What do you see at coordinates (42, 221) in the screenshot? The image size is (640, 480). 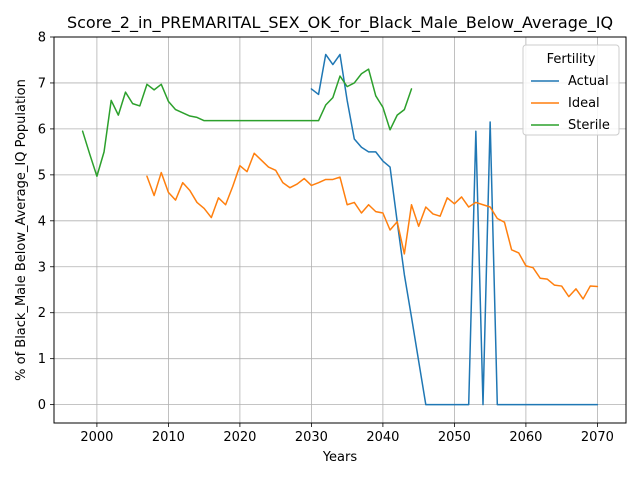 I see `y-tick-label: 4` at bounding box center [42, 221].